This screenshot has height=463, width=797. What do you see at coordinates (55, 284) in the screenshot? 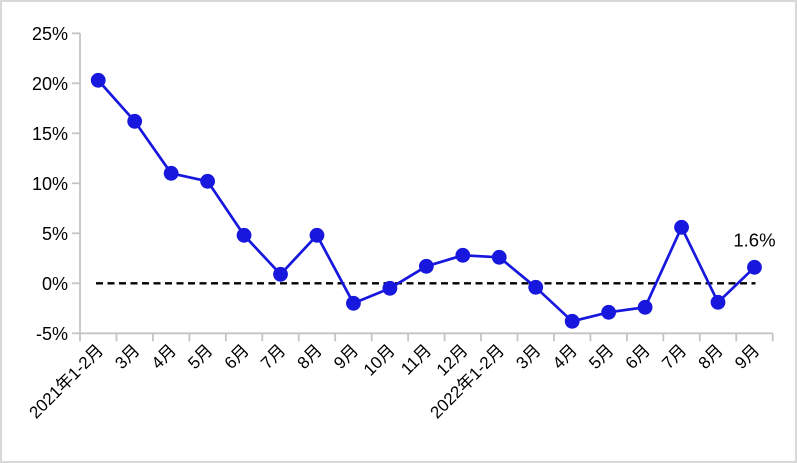
I see `y-tick-label: 0%` at bounding box center [55, 284].